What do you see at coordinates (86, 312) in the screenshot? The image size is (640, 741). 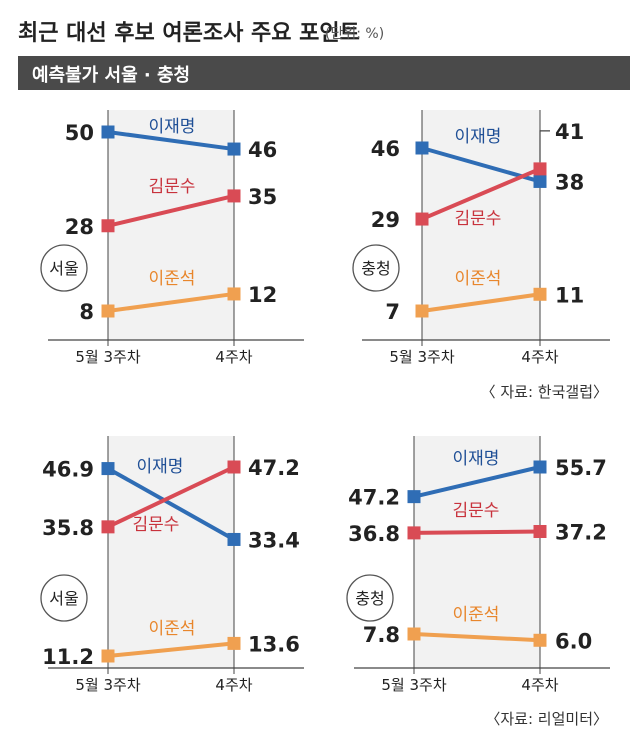 I see `value-label: 8` at bounding box center [86, 312].